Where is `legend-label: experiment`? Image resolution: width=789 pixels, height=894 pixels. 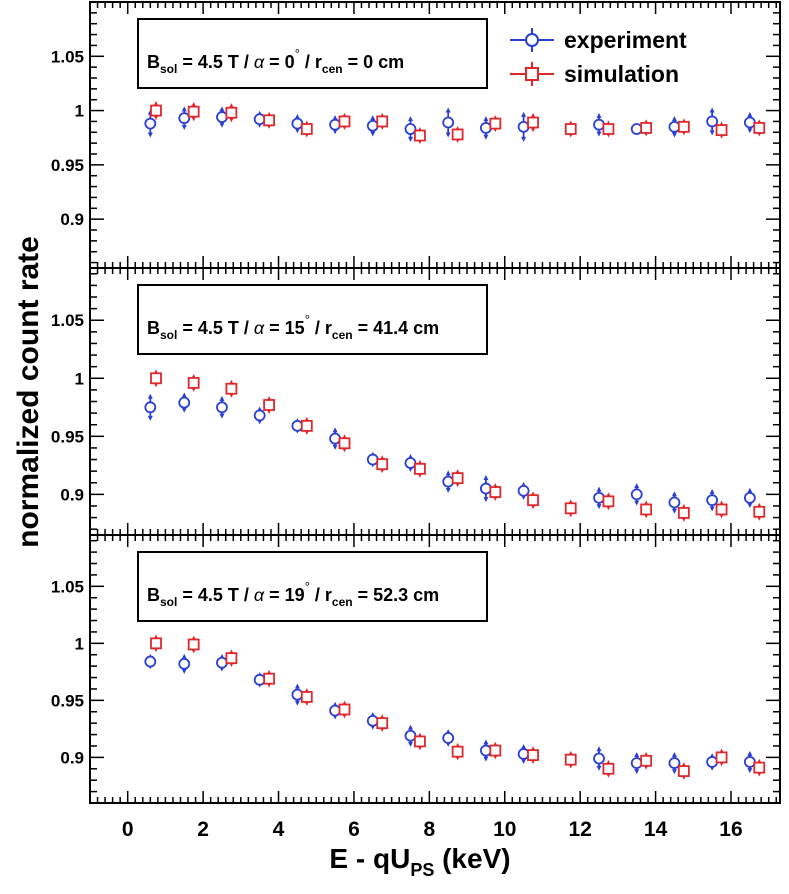
legend-label: experiment is located at coordinates (625, 40).